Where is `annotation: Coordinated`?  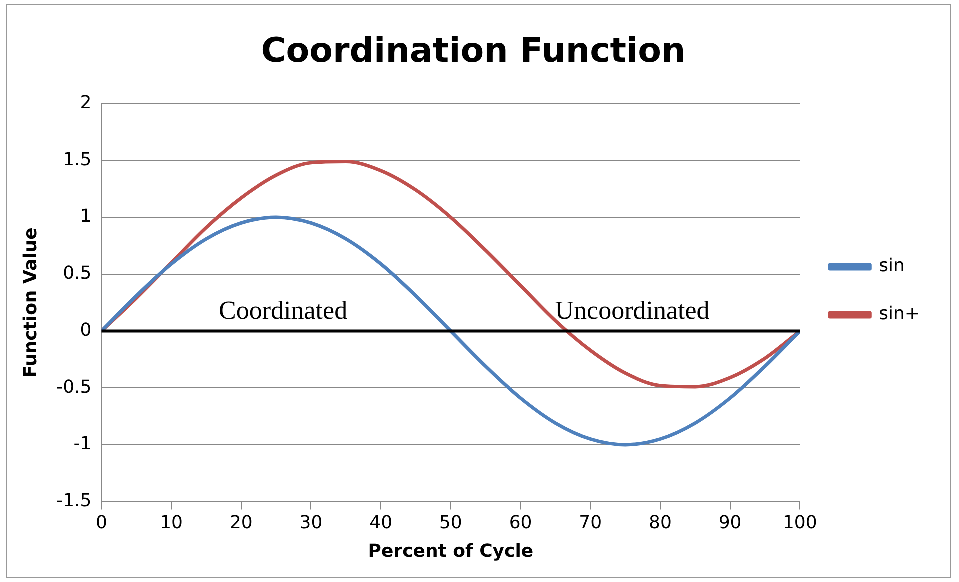
annotation: Coordinated is located at coordinates (283, 311).